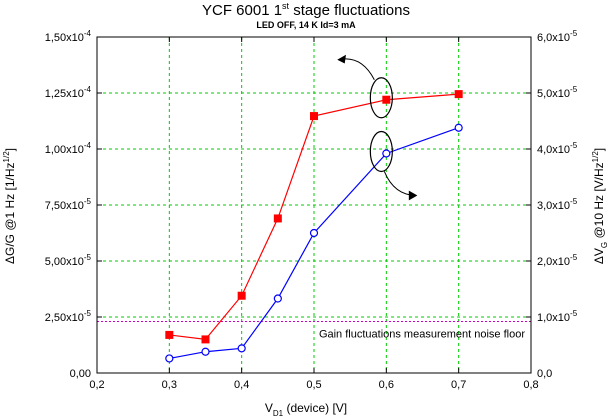  Describe the element at coordinates (169, 385) in the screenshot. I see `x-tick-label: 0,3` at that location.